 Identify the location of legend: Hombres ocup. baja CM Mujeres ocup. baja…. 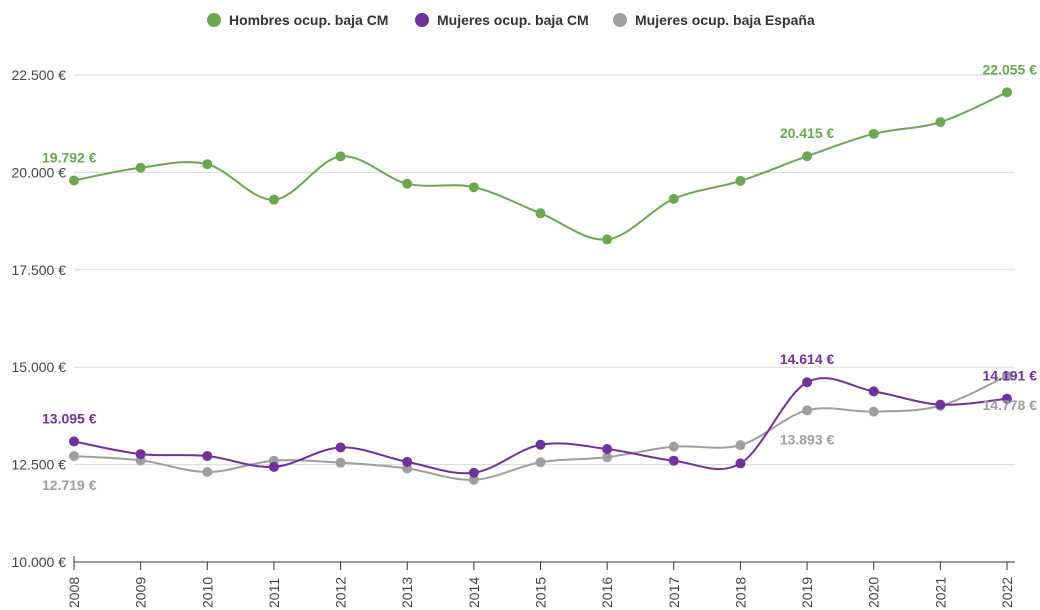
(511, 20).